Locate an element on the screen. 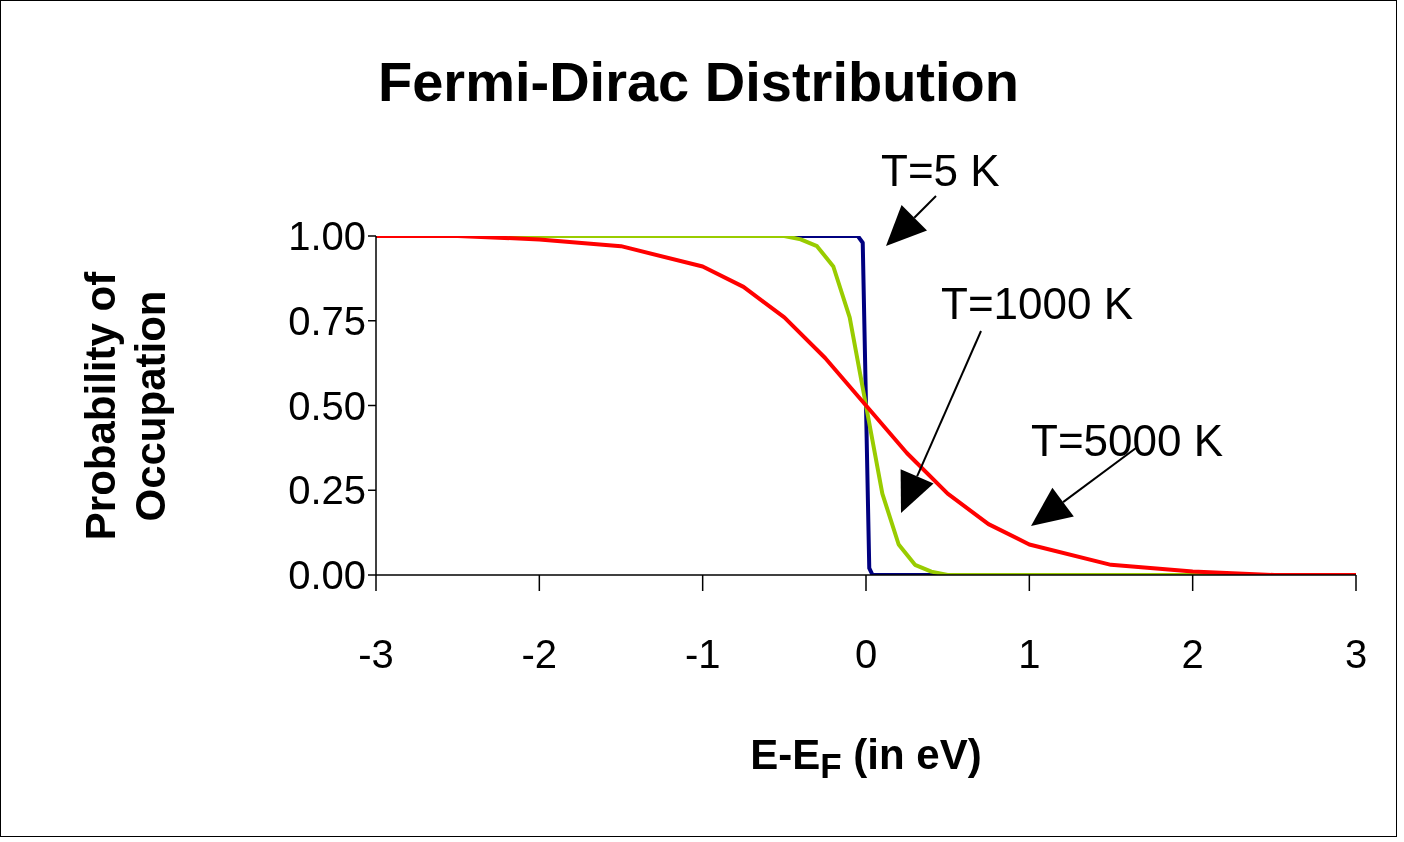 The height and width of the screenshot is (842, 1404). x-tick-label: -2 is located at coordinates (539, 654).